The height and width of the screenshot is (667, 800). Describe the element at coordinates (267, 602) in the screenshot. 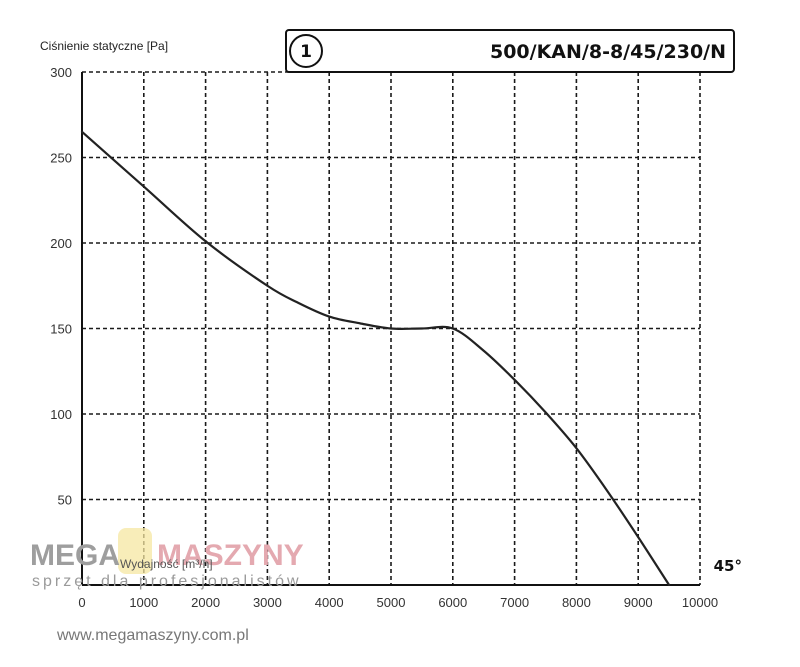

I see `x-tick-label-3: 3000` at that location.